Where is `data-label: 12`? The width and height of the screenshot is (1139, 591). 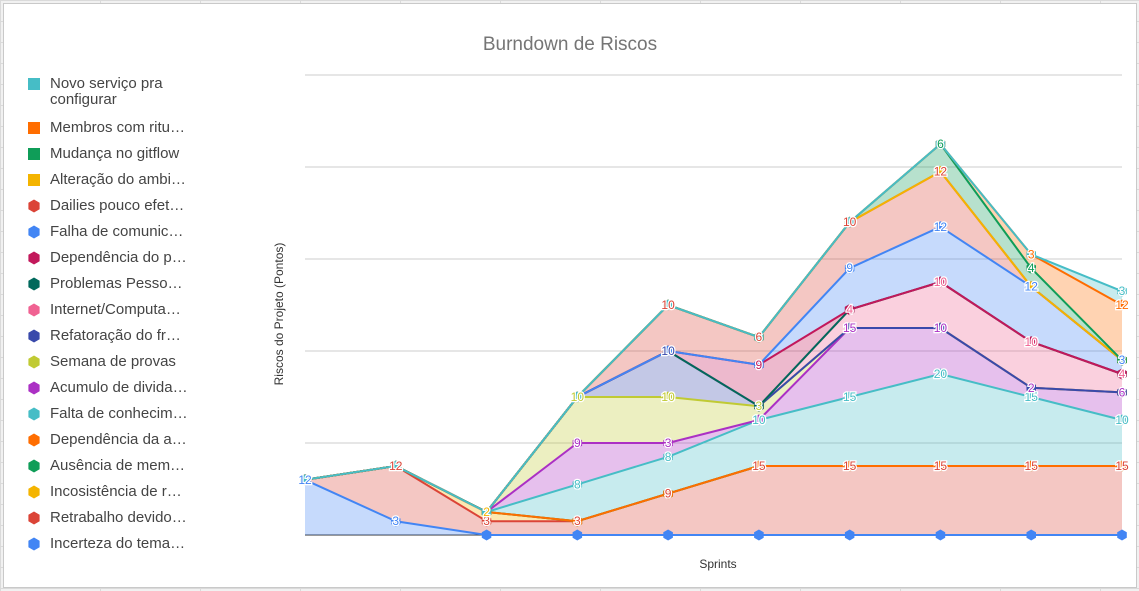
data-label: 12 is located at coordinates (396, 466).